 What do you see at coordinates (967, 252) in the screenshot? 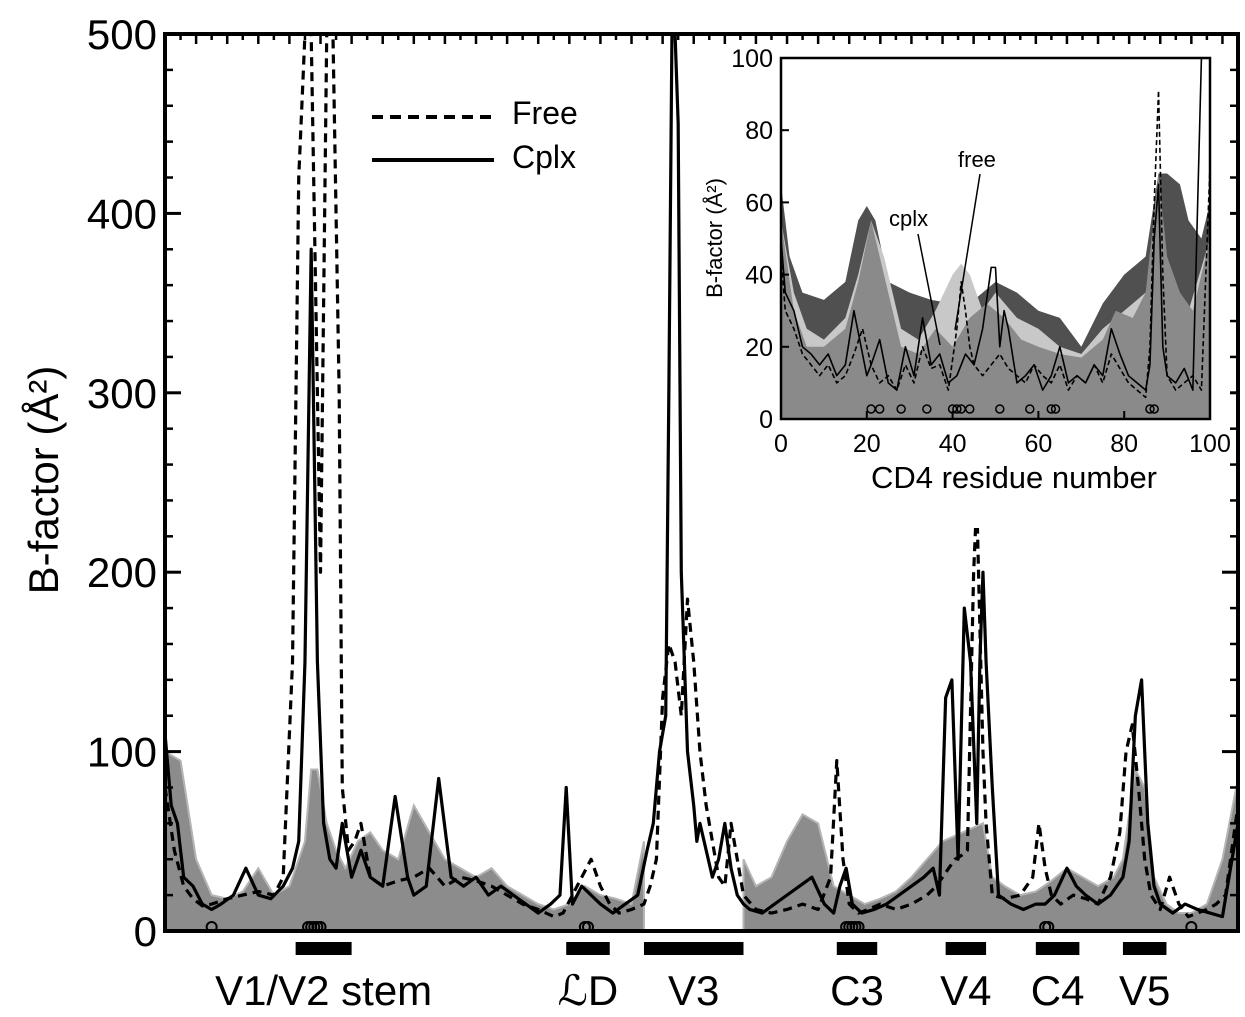
I see `inset-annotation-free-leader` at bounding box center [967, 252].